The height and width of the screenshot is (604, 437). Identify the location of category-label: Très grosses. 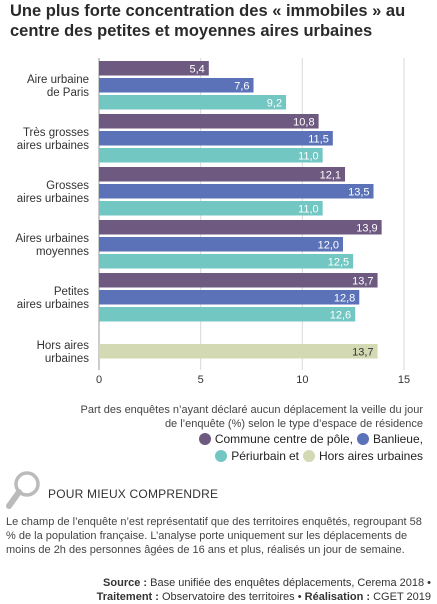
(56, 133).